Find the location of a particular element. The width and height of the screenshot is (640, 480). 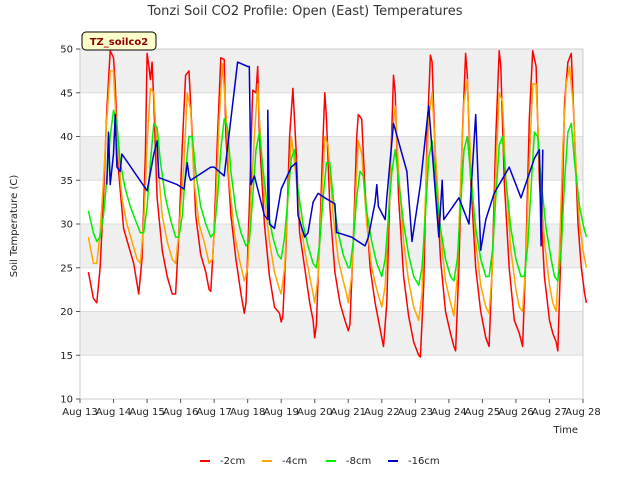

y-tick-label: 25 is located at coordinates (66, 268).